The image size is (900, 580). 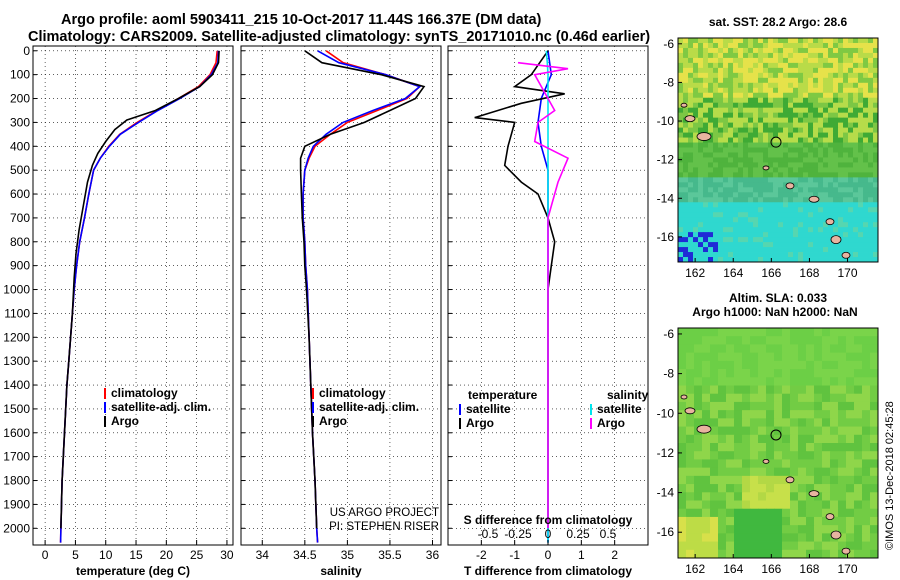 I want to click on legend-label: satellite-adj. clim., so click(x=369, y=407).